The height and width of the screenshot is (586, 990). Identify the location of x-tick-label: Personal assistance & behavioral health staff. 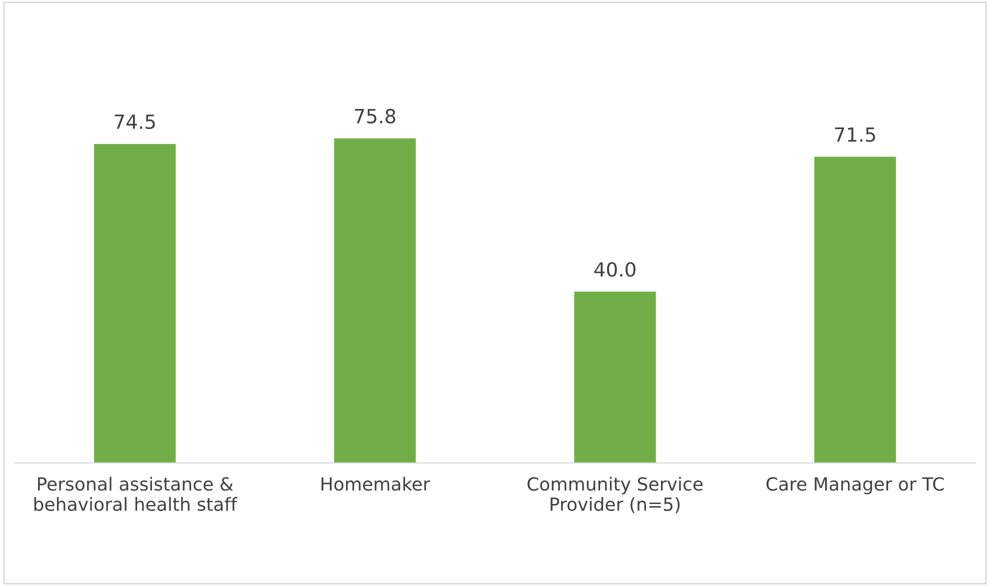
(136, 494).